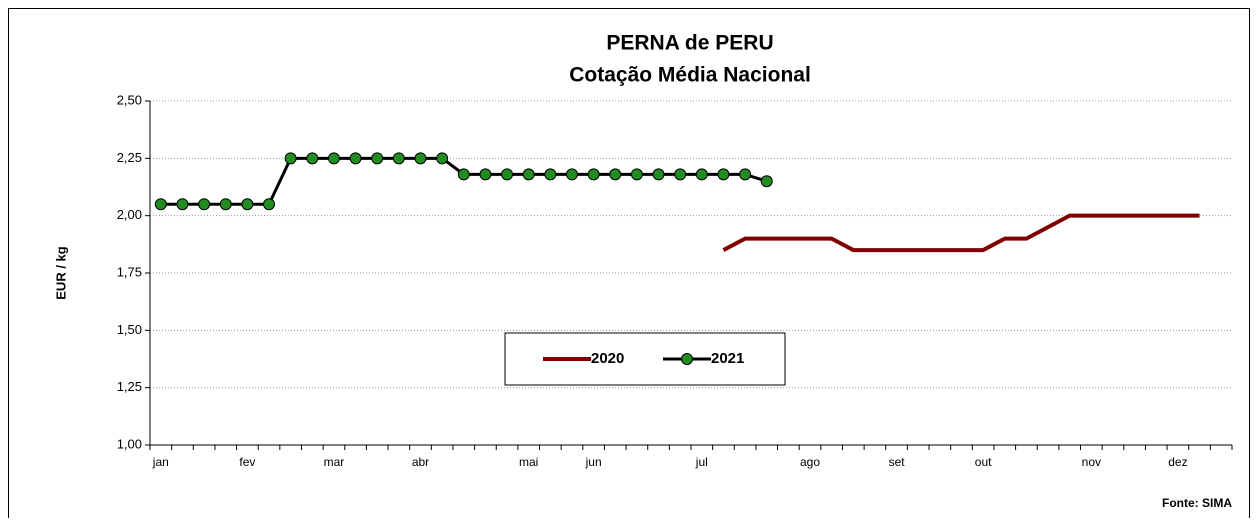 The image size is (1258, 523). What do you see at coordinates (983, 462) in the screenshot?
I see `x-tick-label: out` at bounding box center [983, 462].